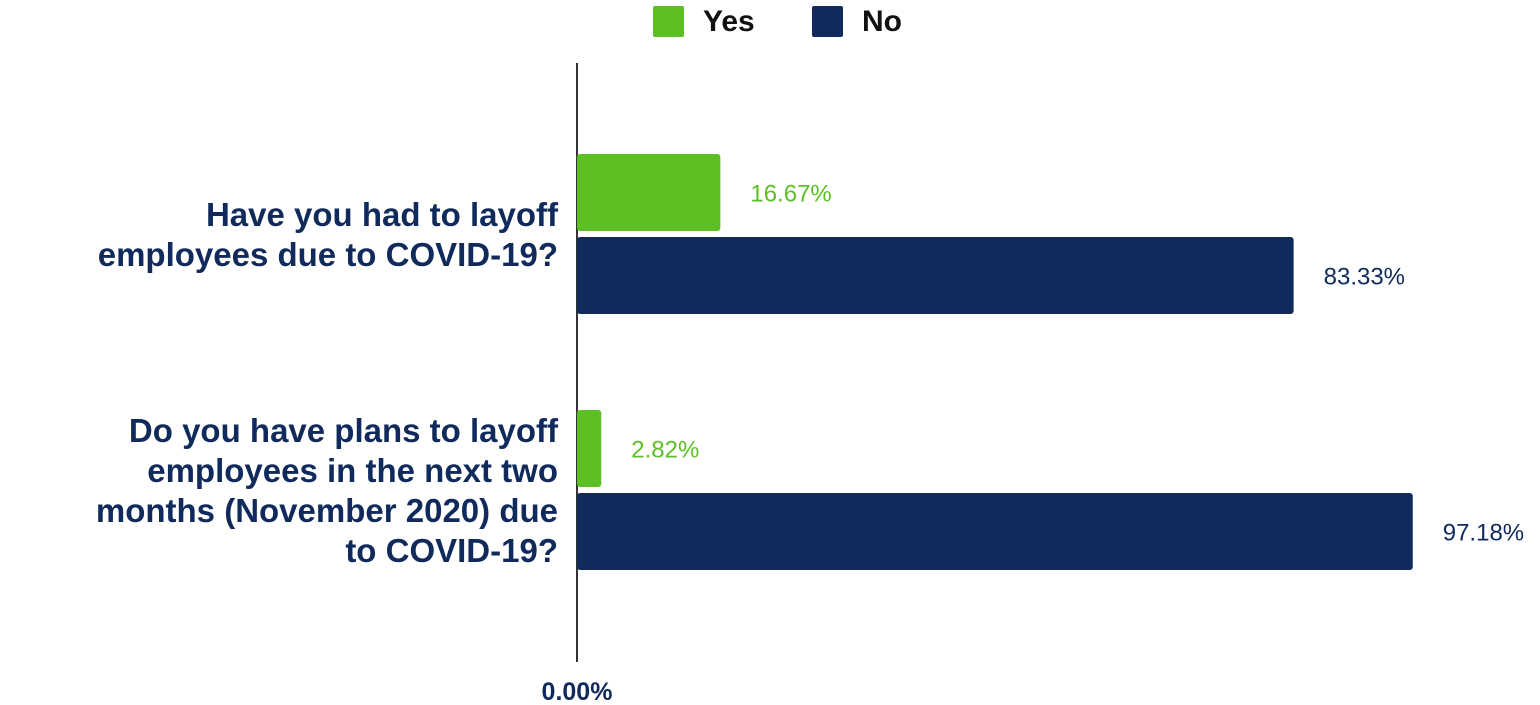 The image size is (1540, 705). Describe the element at coordinates (327, 510) in the screenshot. I see `category-label: months (November 2020) due` at that location.